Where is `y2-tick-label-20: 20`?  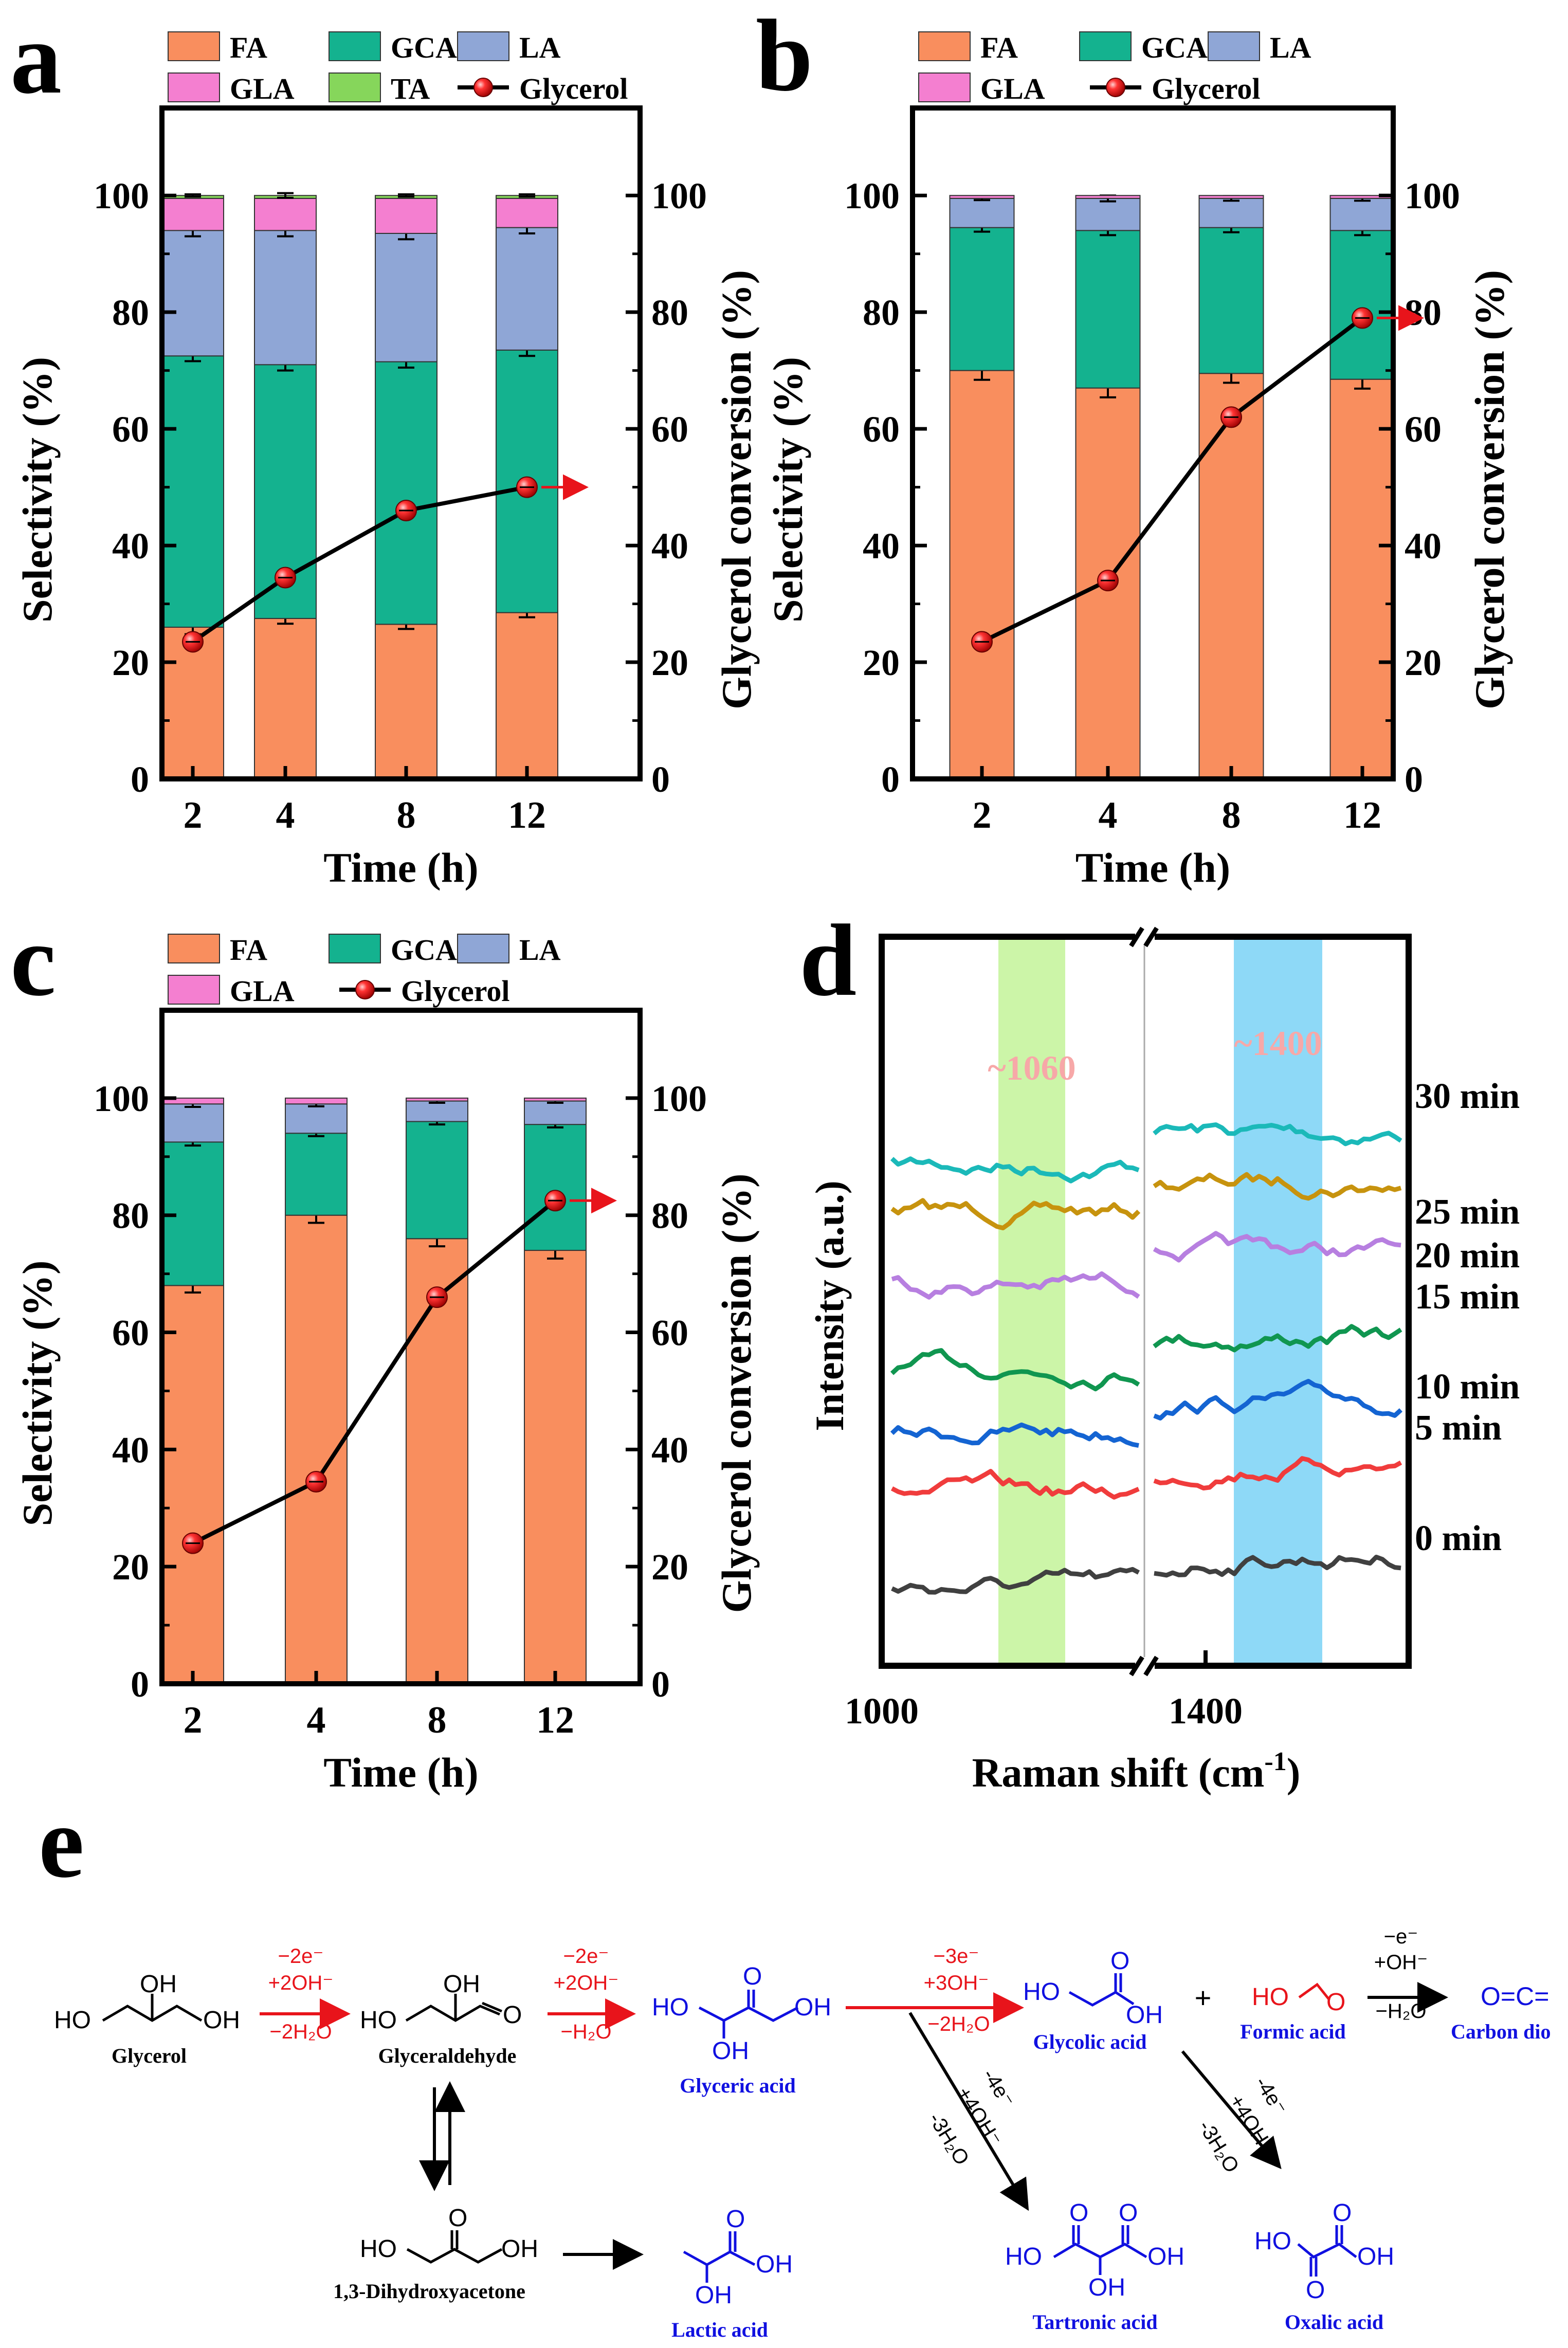
y2-tick-label-20: 20 is located at coordinates (669, 662).